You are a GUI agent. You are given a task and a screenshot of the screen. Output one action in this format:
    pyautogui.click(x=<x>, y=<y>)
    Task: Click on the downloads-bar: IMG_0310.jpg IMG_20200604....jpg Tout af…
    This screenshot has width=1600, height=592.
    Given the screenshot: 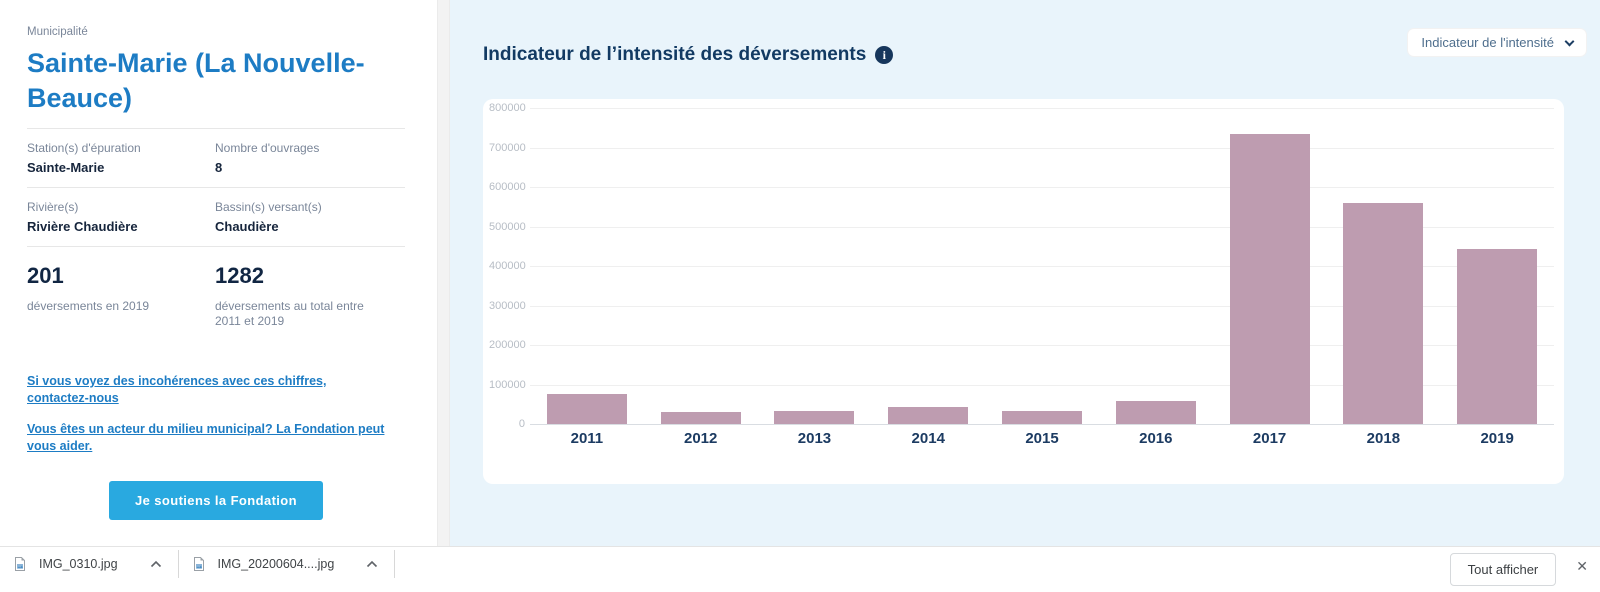 What is the action you would take?
    pyautogui.click(x=800, y=569)
    